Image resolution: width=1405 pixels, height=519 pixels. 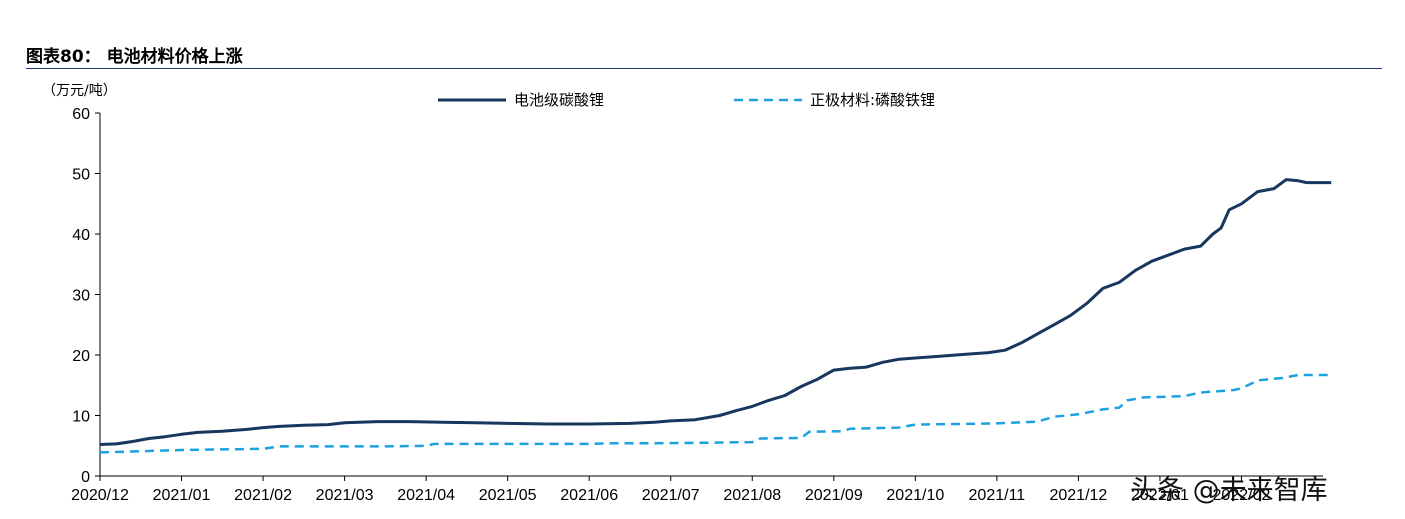 I want to click on y-tick-label: 30, so click(x=81, y=296).